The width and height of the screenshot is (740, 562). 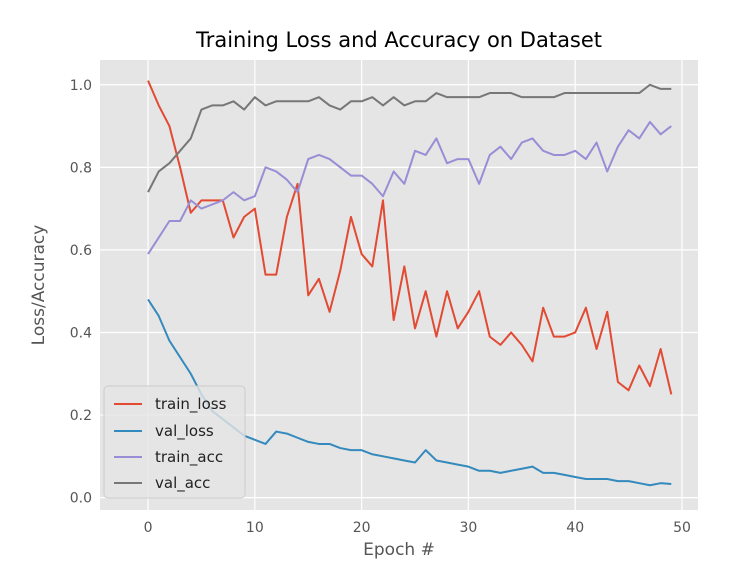 What do you see at coordinates (81, 416) in the screenshot?
I see `y-tick-label: 0.2` at bounding box center [81, 416].